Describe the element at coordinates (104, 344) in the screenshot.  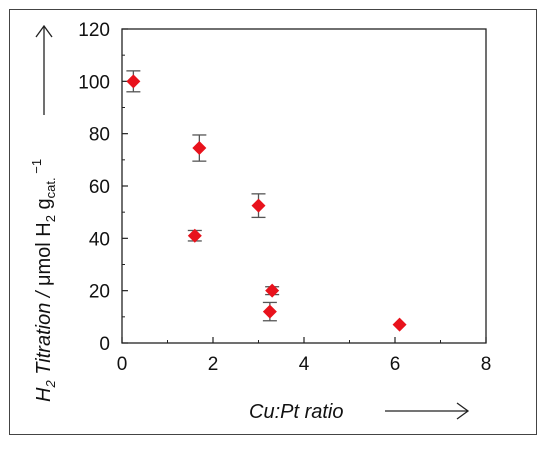
I see `y-tick-label: 0` at that location.